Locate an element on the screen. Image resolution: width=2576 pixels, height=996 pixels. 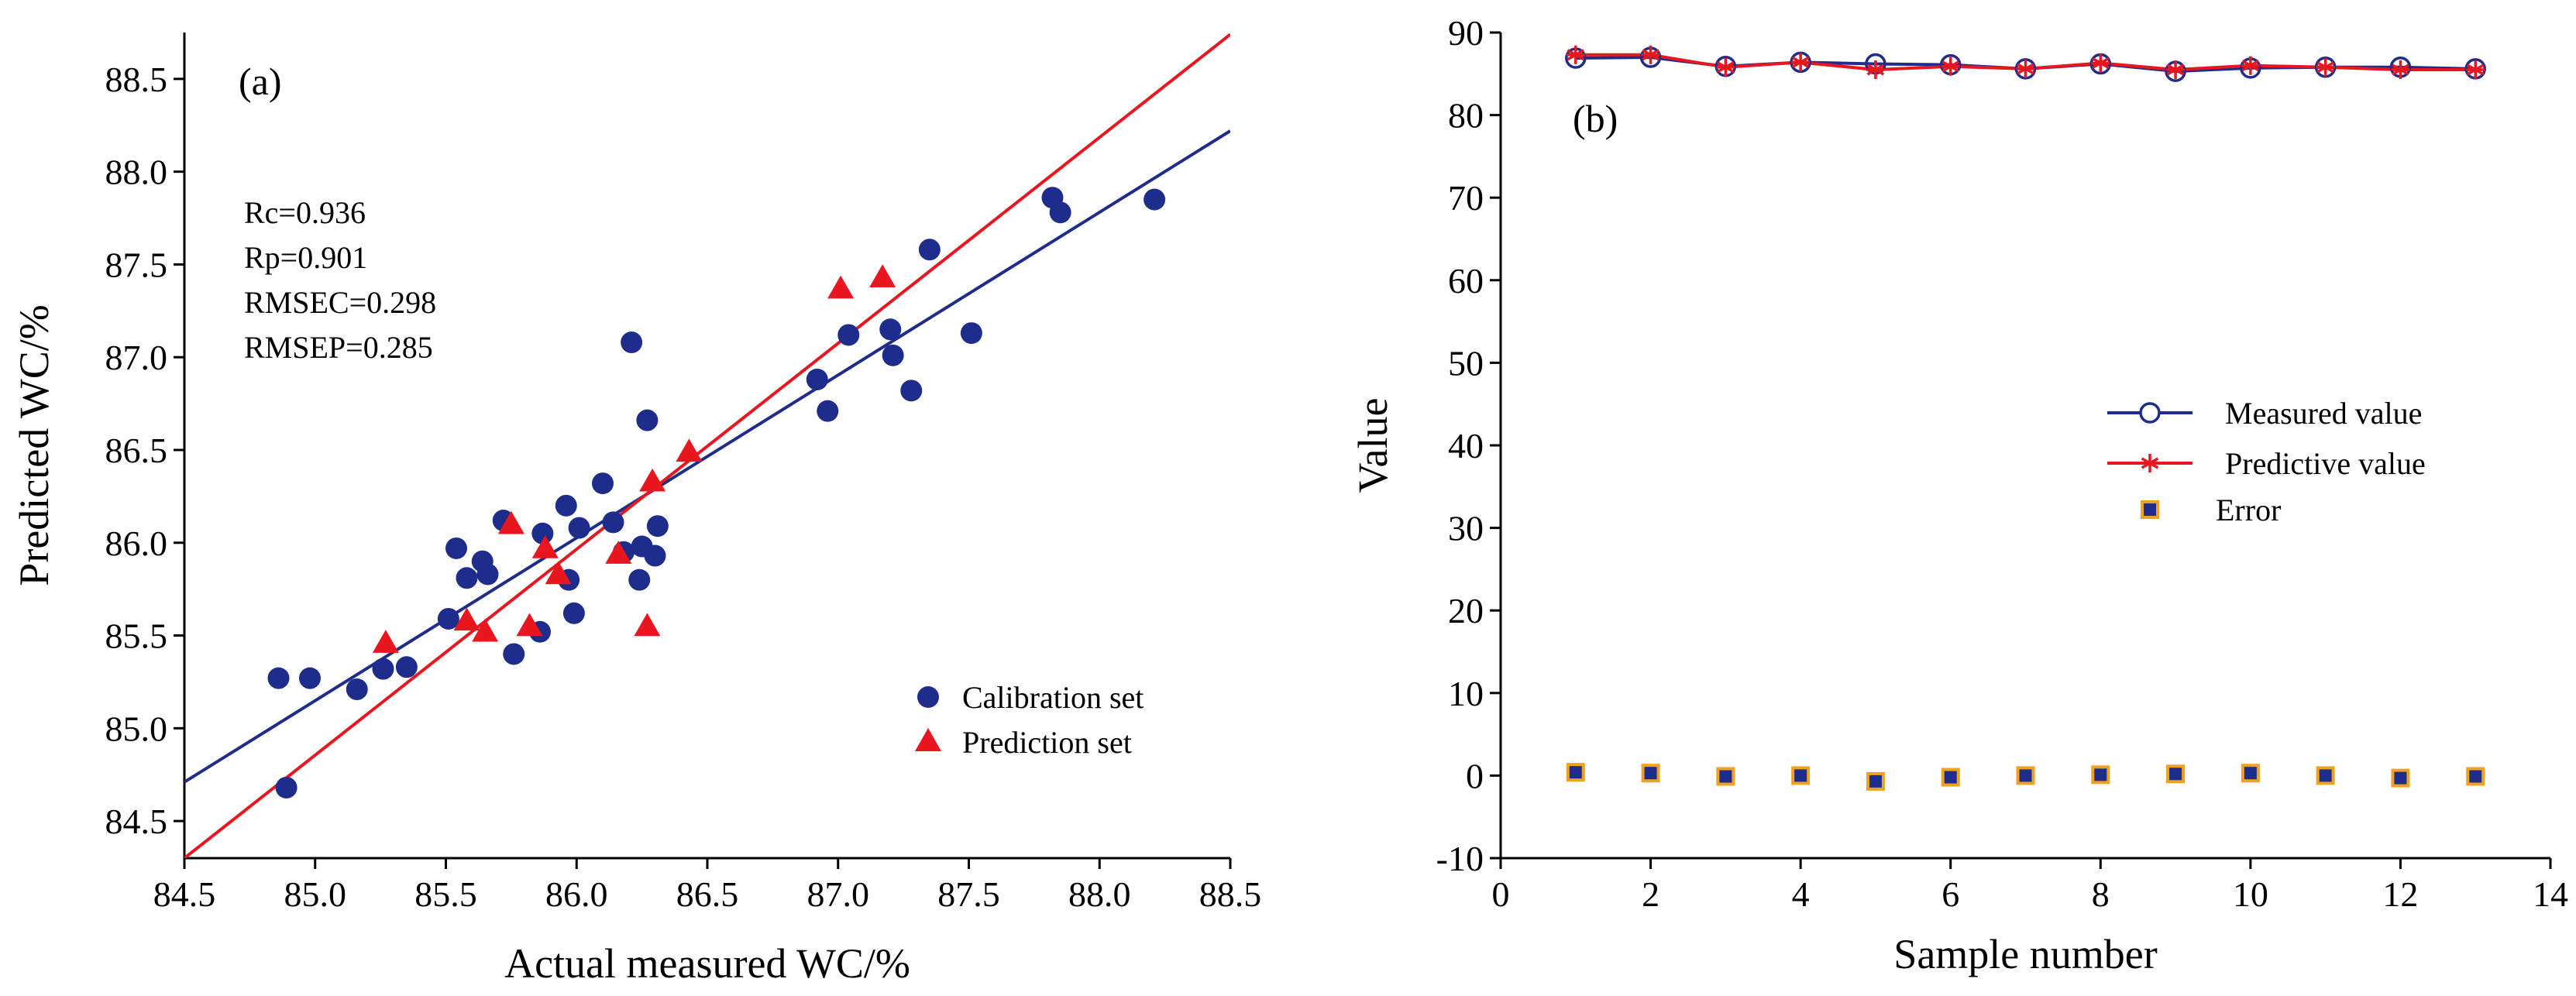
panel-a-y-tick-label: 85.5 is located at coordinates (136, 636).